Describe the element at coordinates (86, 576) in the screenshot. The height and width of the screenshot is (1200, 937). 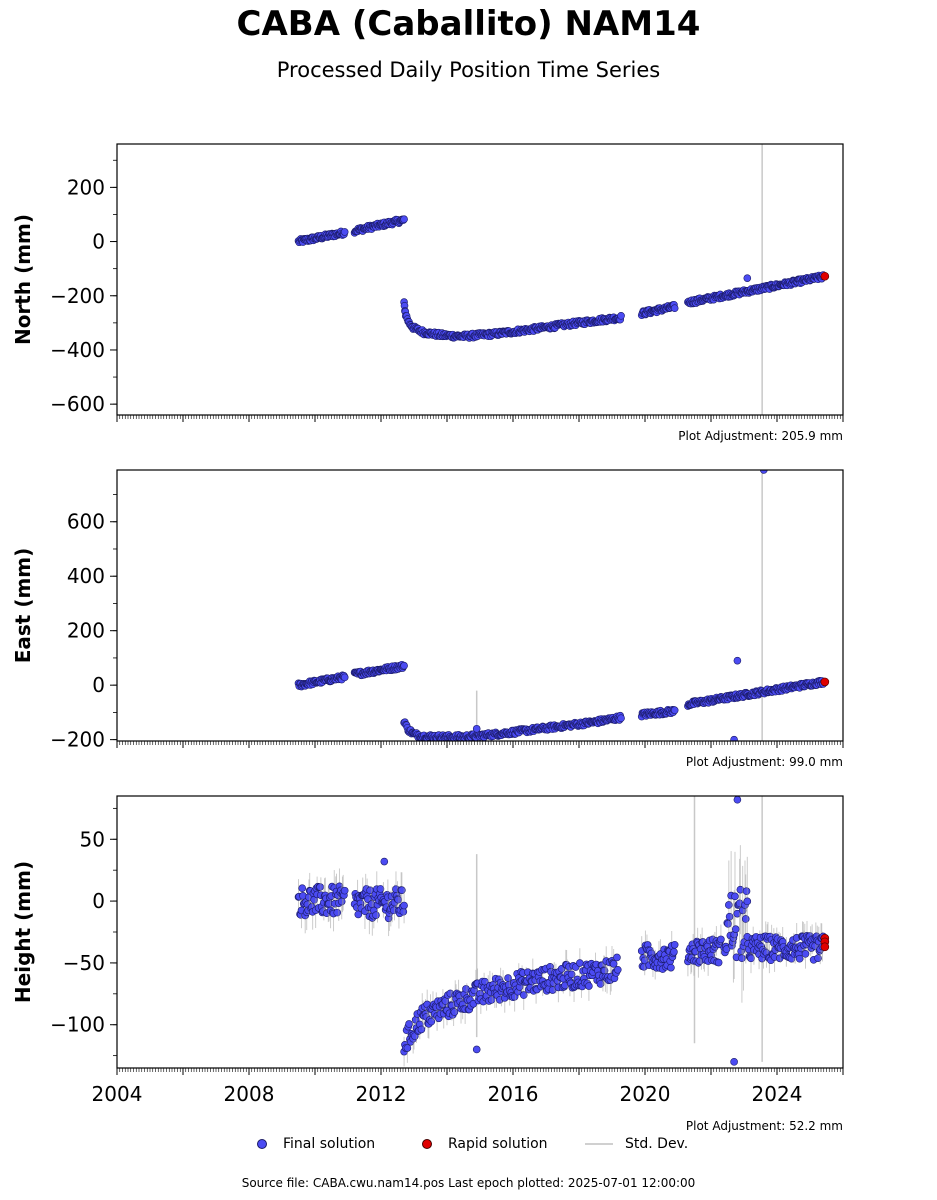
I see `y-tick-label: 400` at that location.